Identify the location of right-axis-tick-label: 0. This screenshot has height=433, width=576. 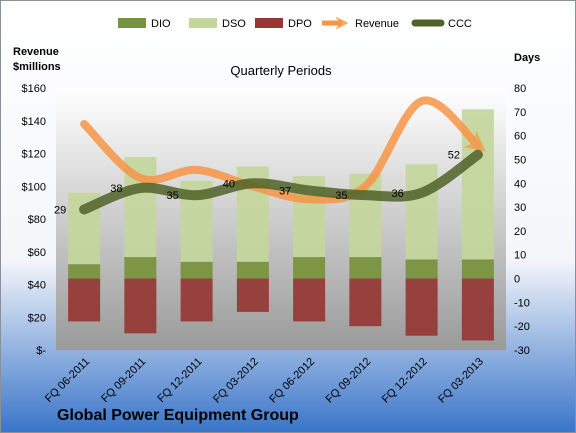
(517, 280).